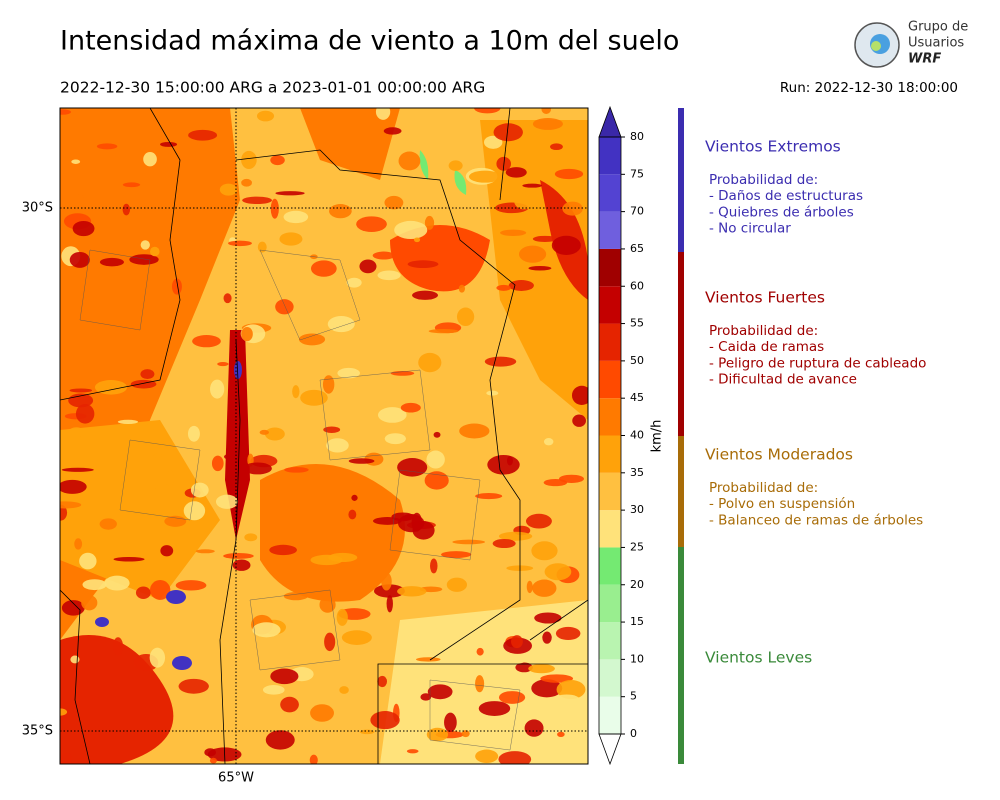 The width and height of the screenshot is (1000, 800). What do you see at coordinates (938, 27) in the screenshot?
I see `logo-text: Grupo de` at bounding box center [938, 27].